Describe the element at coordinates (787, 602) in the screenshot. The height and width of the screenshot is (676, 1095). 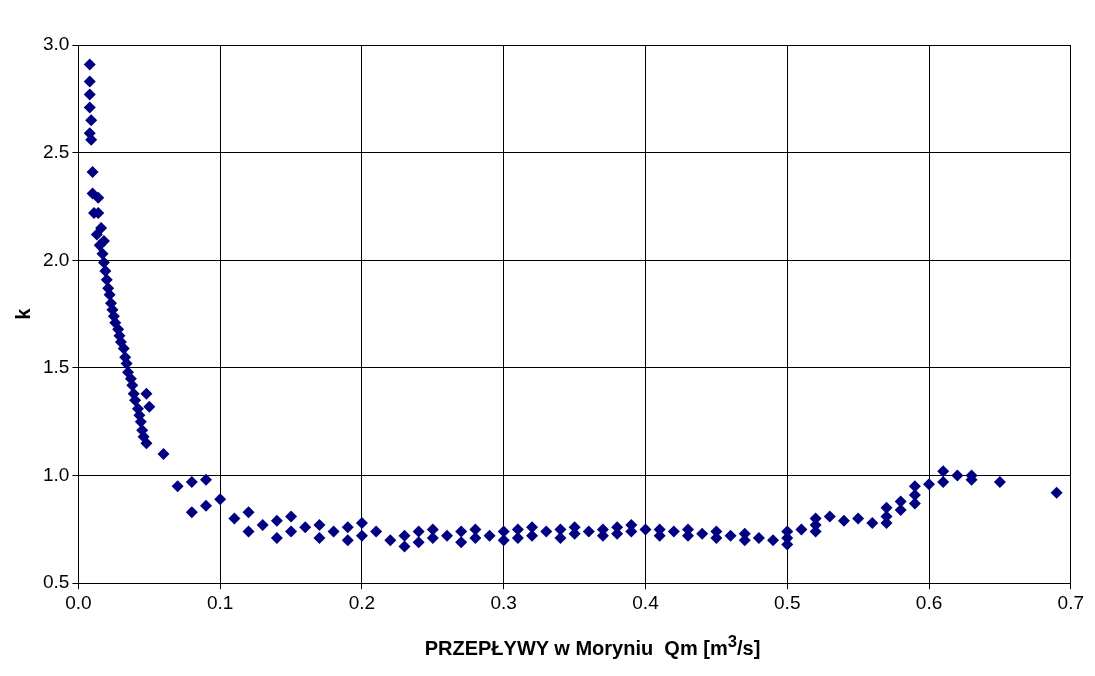
I see `x-tick-label: 0.5` at that location.